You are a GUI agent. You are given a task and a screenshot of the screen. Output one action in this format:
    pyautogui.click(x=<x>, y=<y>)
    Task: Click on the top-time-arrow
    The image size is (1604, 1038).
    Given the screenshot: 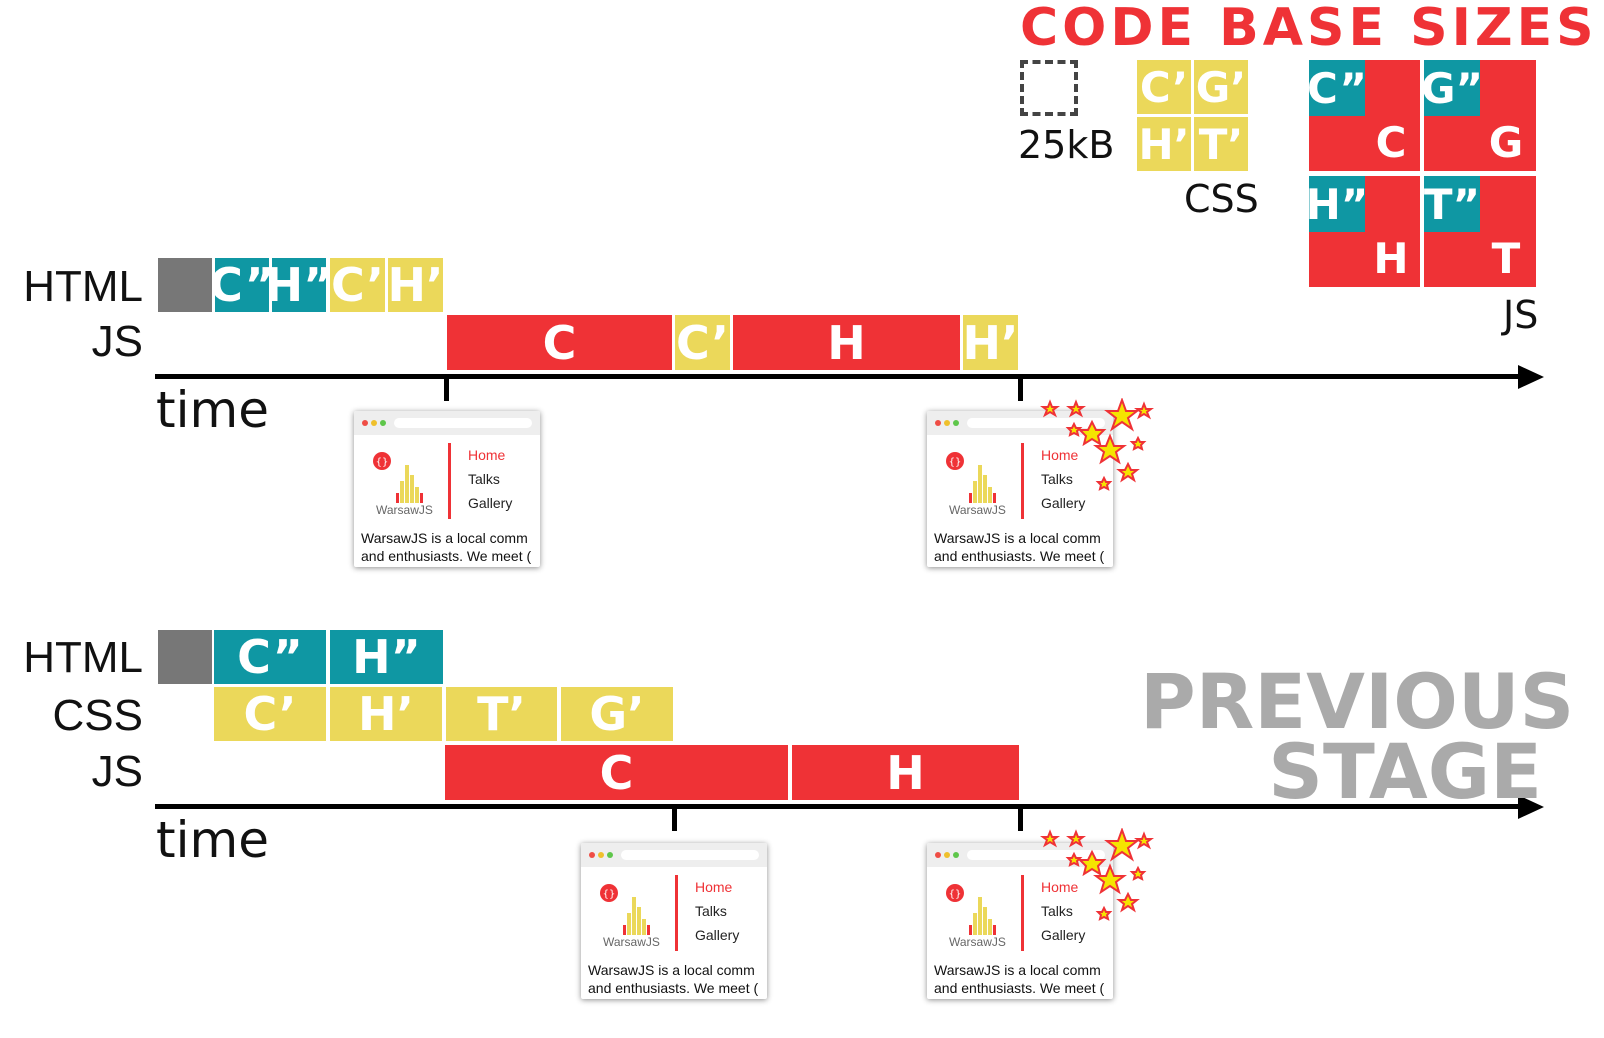 What is the action you would take?
    pyautogui.click(x=1531, y=377)
    